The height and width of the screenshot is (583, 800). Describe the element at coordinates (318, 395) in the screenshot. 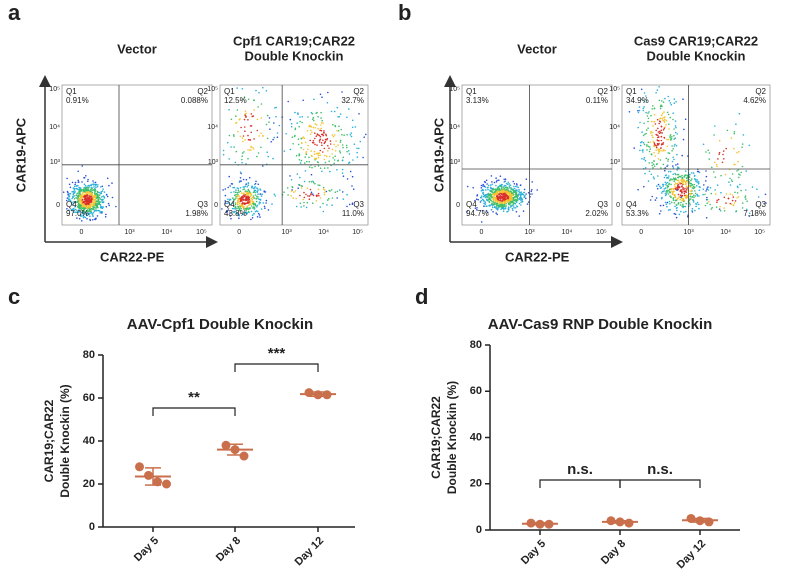

I see `data-point` at that location.